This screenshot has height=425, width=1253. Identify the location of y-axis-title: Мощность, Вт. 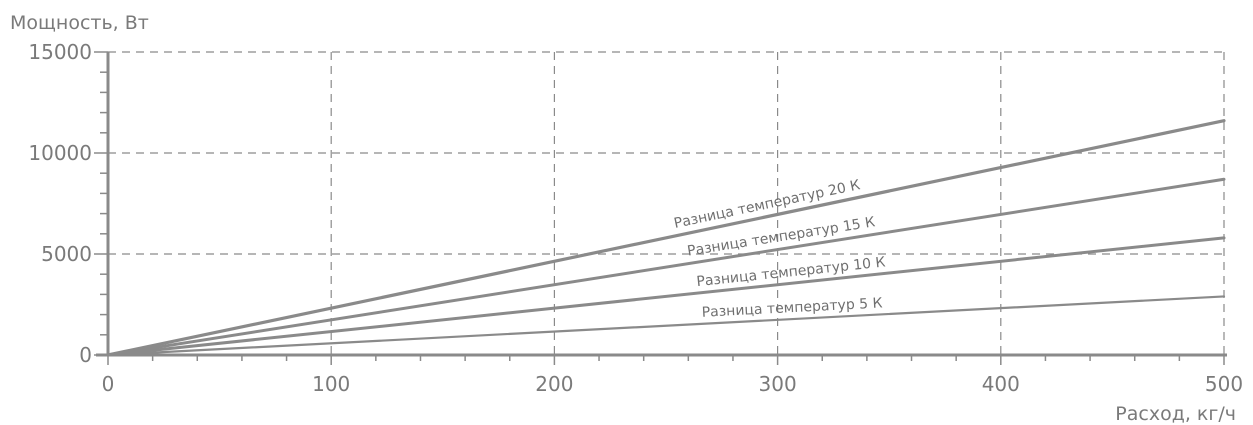
(79, 23).